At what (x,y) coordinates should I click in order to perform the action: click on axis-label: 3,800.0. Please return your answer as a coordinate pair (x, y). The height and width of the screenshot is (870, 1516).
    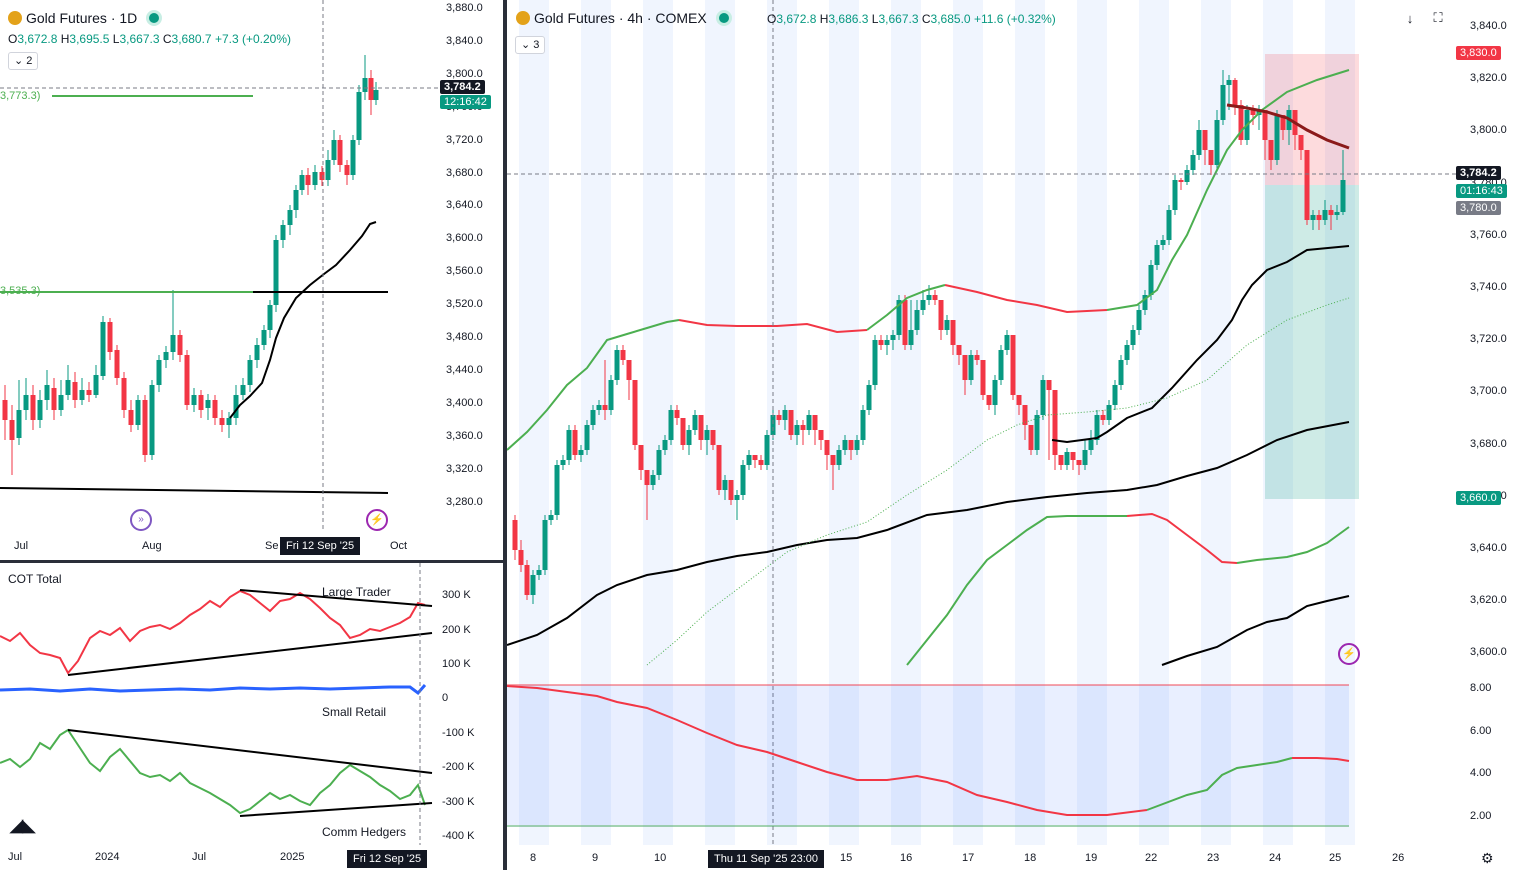
    Looking at the image, I should click on (1488, 130).